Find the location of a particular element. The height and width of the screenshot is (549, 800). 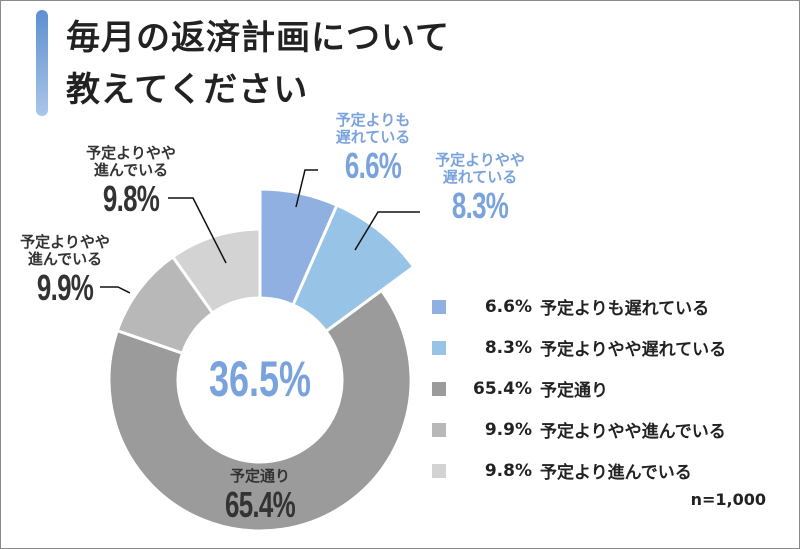

legend-label: 予定よりやや遅れている is located at coordinates (633, 350).